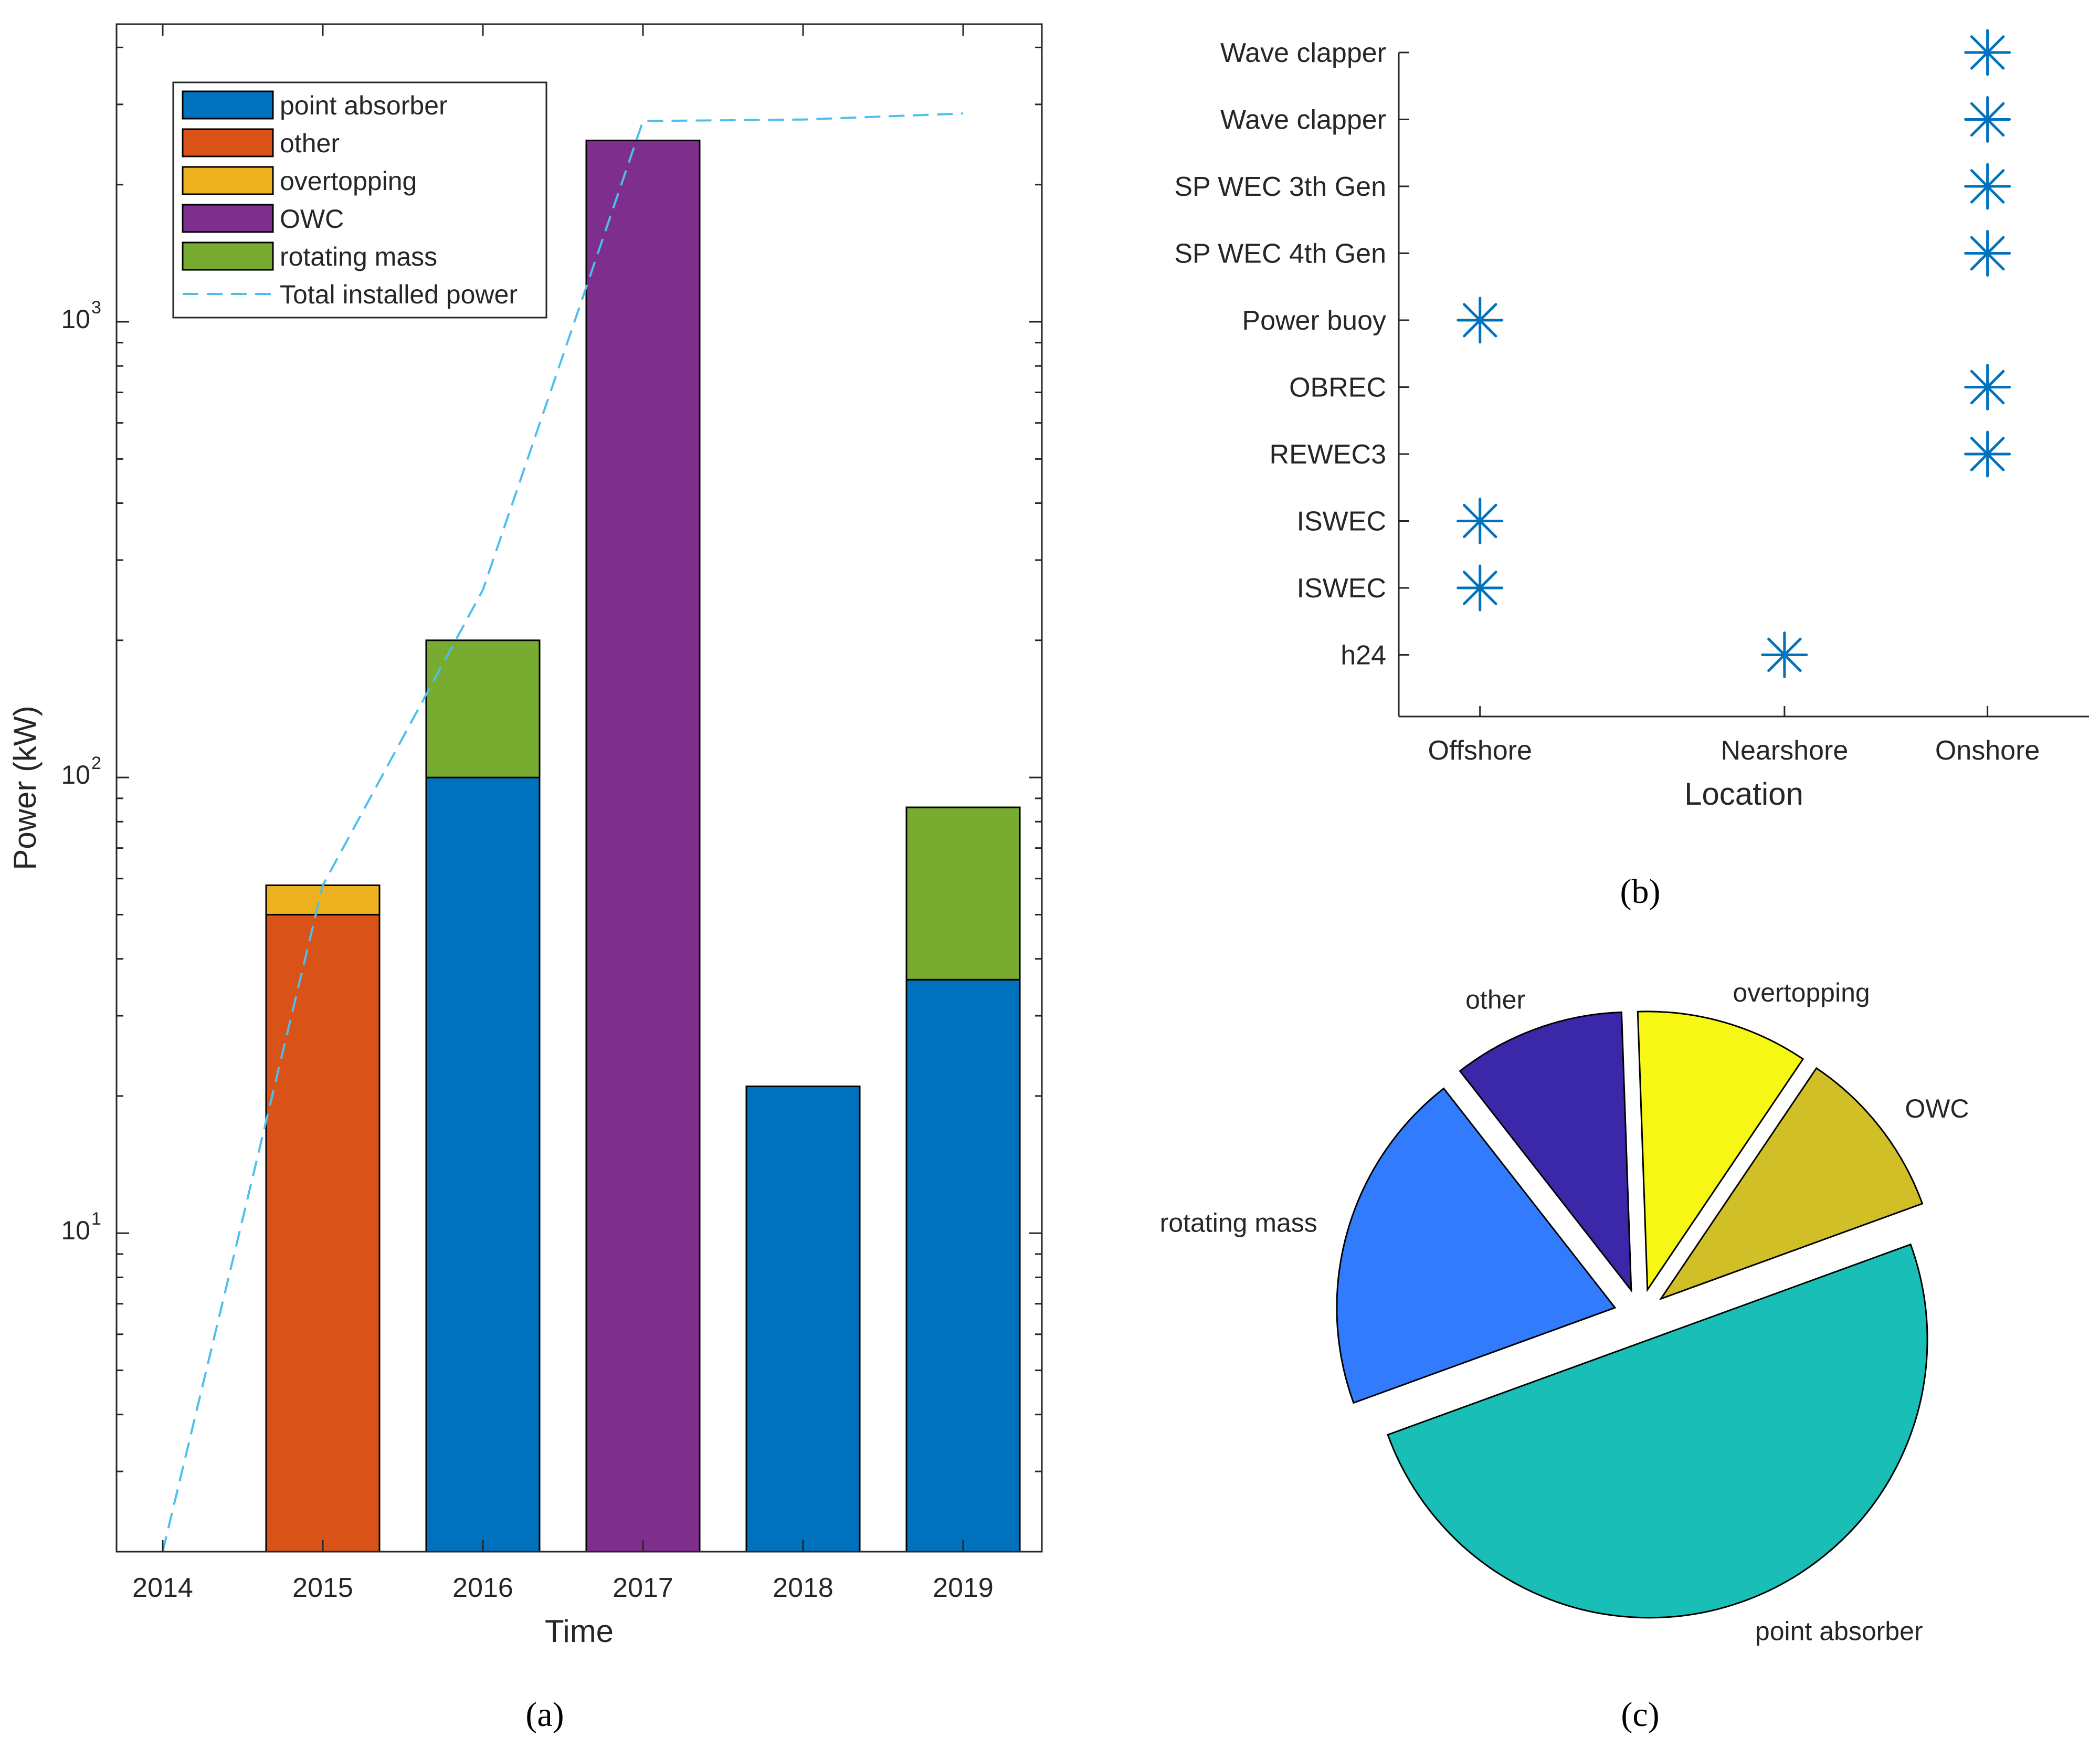  Describe the element at coordinates (483, 1164) in the screenshot. I see `bar-2016-point-absorber` at that location.